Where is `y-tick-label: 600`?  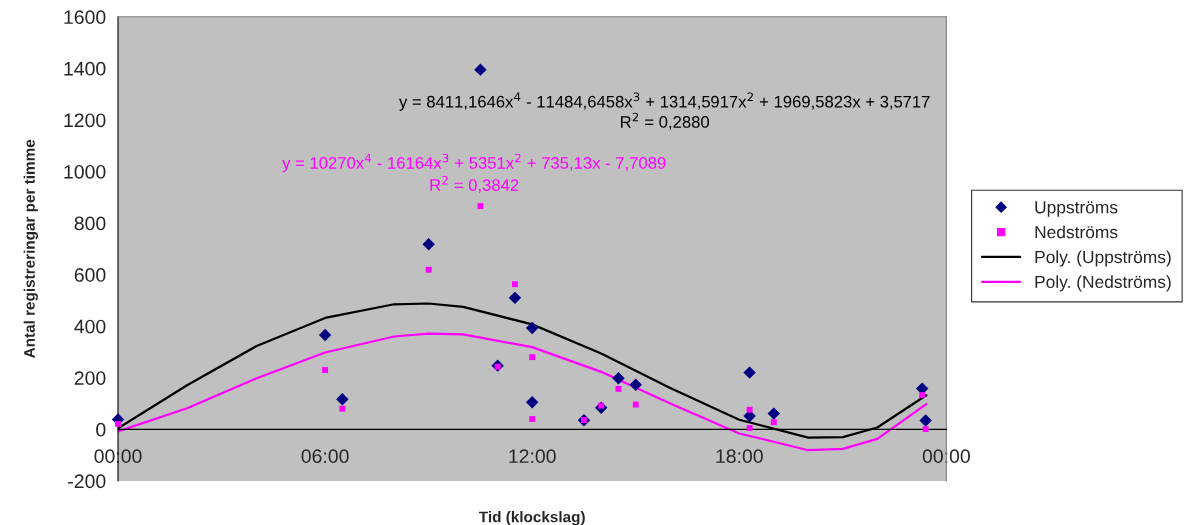
y-tick-label: 600 is located at coordinates (90, 275).